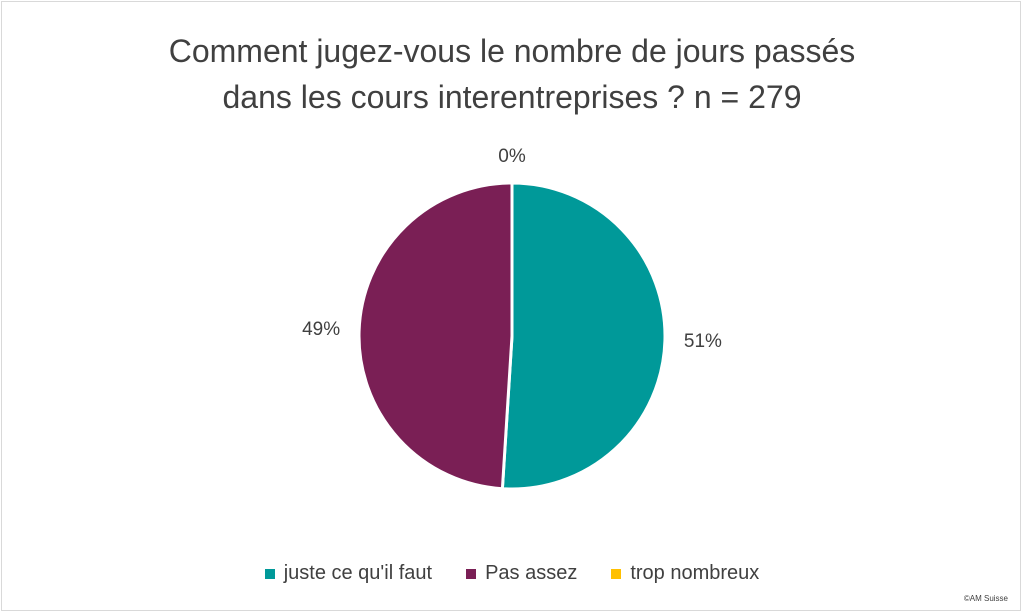 This screenshot has height=614, width=1024. Describe the element at coordinates (321, 329) in the screenshot. I see `data-label-pas-assez: 49%` at that location.